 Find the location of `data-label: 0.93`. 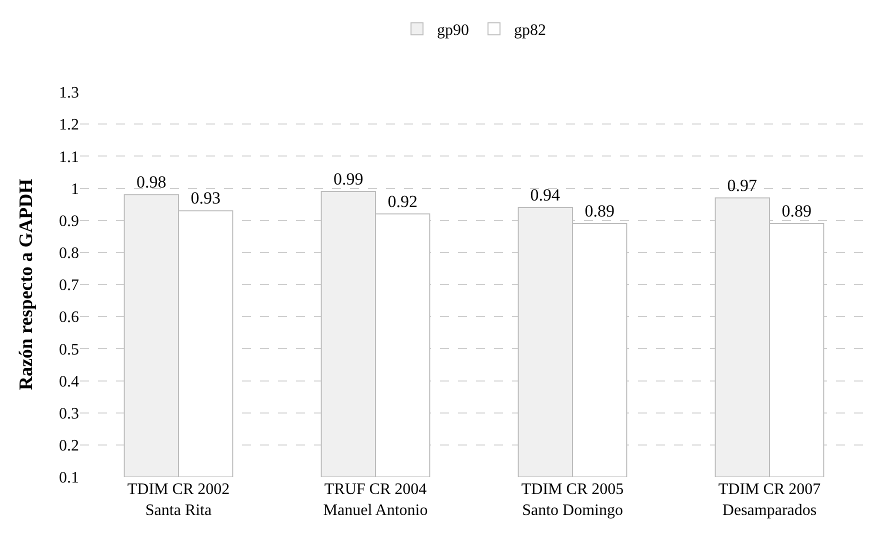

data-label: 0.93 is located at coordinates (205, 198).